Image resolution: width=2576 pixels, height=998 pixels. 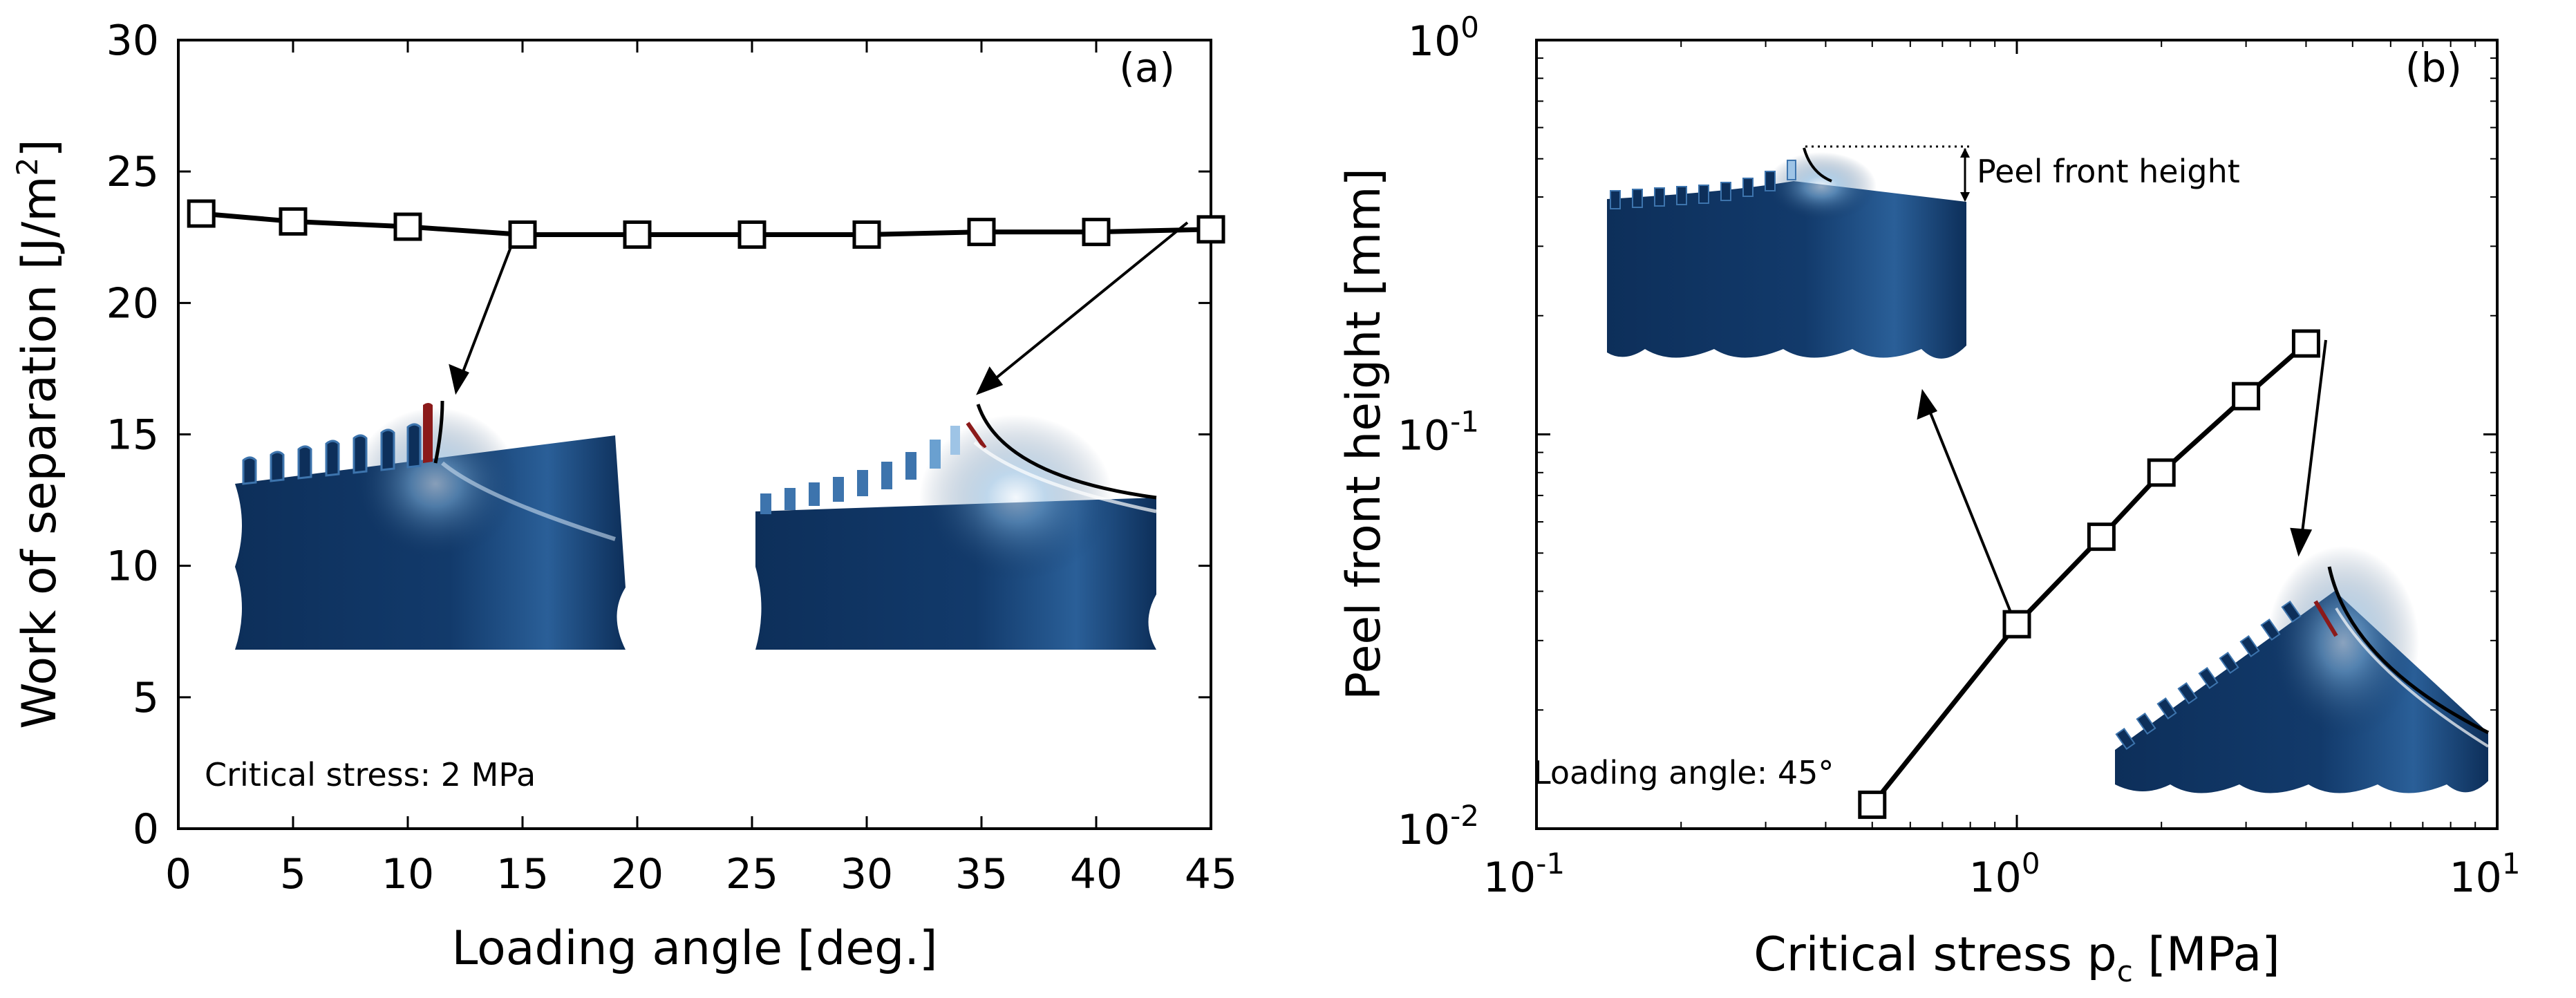 I want to click on panel-a-ytick-label: 20, so click(x=132, y=303).